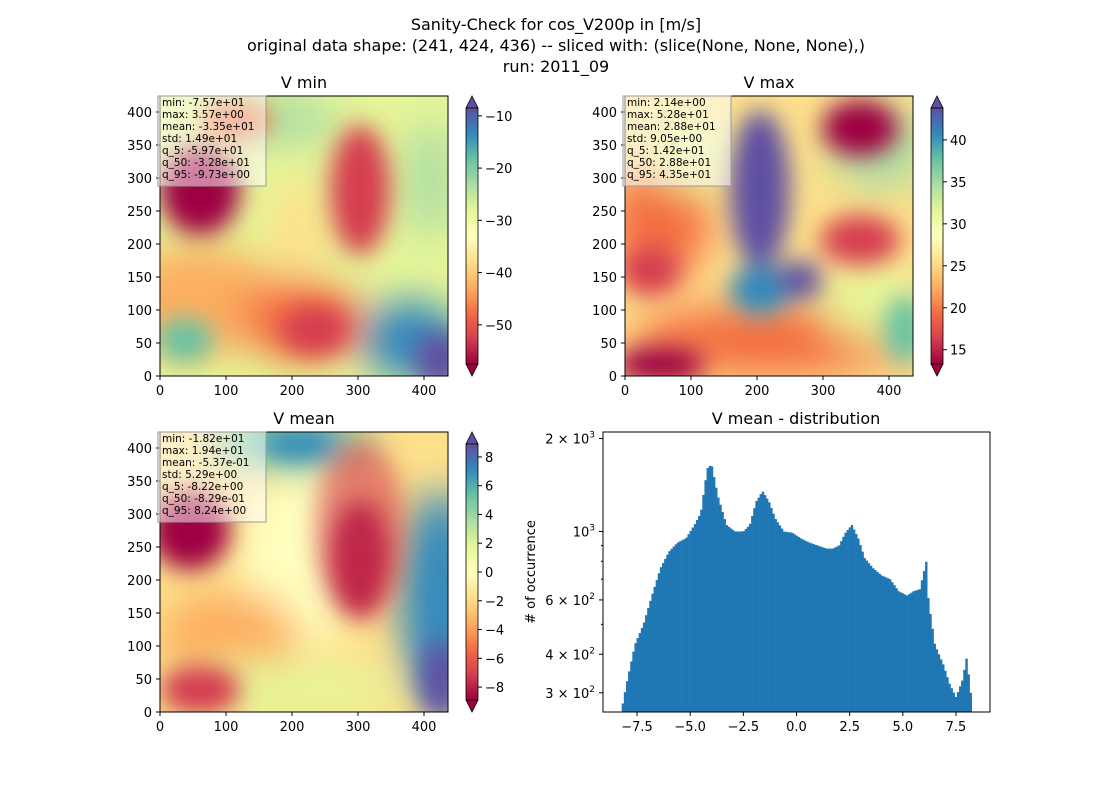 Image resolution: width=1100 pixels, height=800 pixels. What do you see at coordinates (744, 727) in the screenshot?
I see `x-tick-label: −2.5` at bounding box center [744, 727].